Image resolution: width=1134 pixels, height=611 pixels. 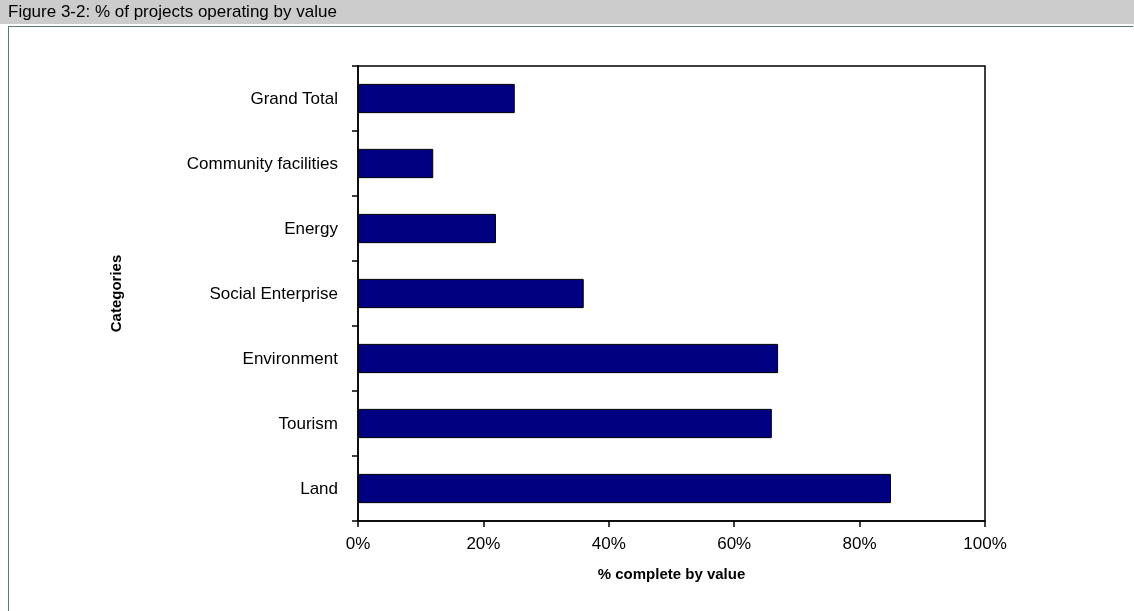 What do you see at coordinates (567, 12) in the screenshot?
I see `text: Figure 3-2: % of projects operating by value` at bounding box center [567, 12].